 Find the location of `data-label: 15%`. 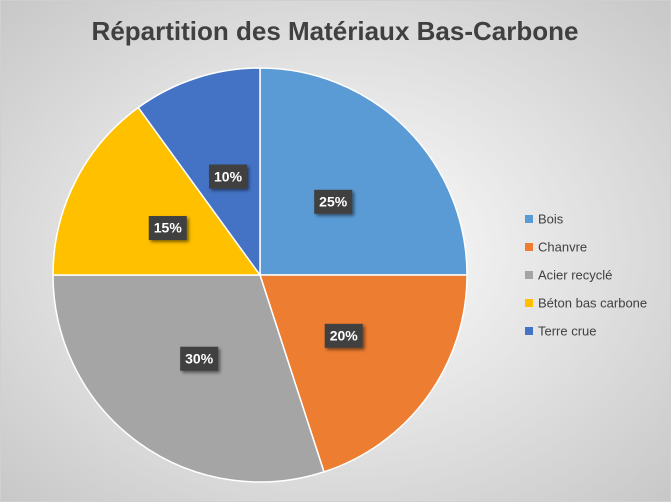

data-label: 15% is located at coordinates (168, 228).